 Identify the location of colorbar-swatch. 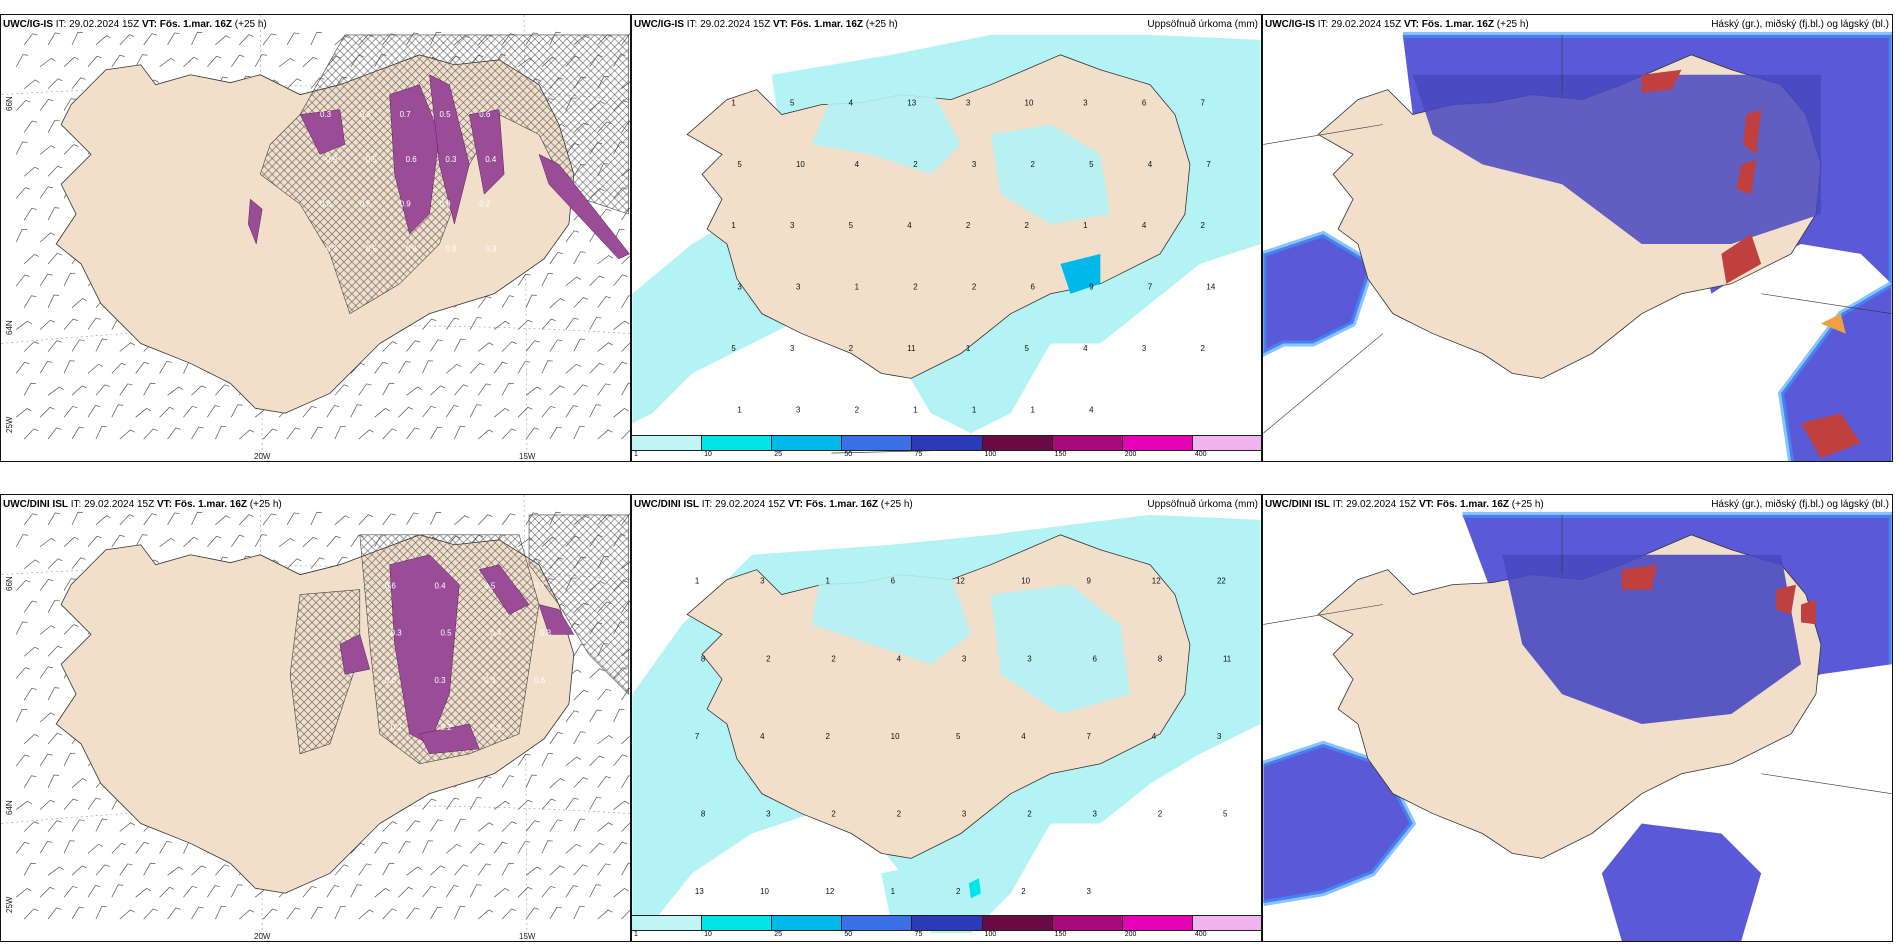
(1226, 443).